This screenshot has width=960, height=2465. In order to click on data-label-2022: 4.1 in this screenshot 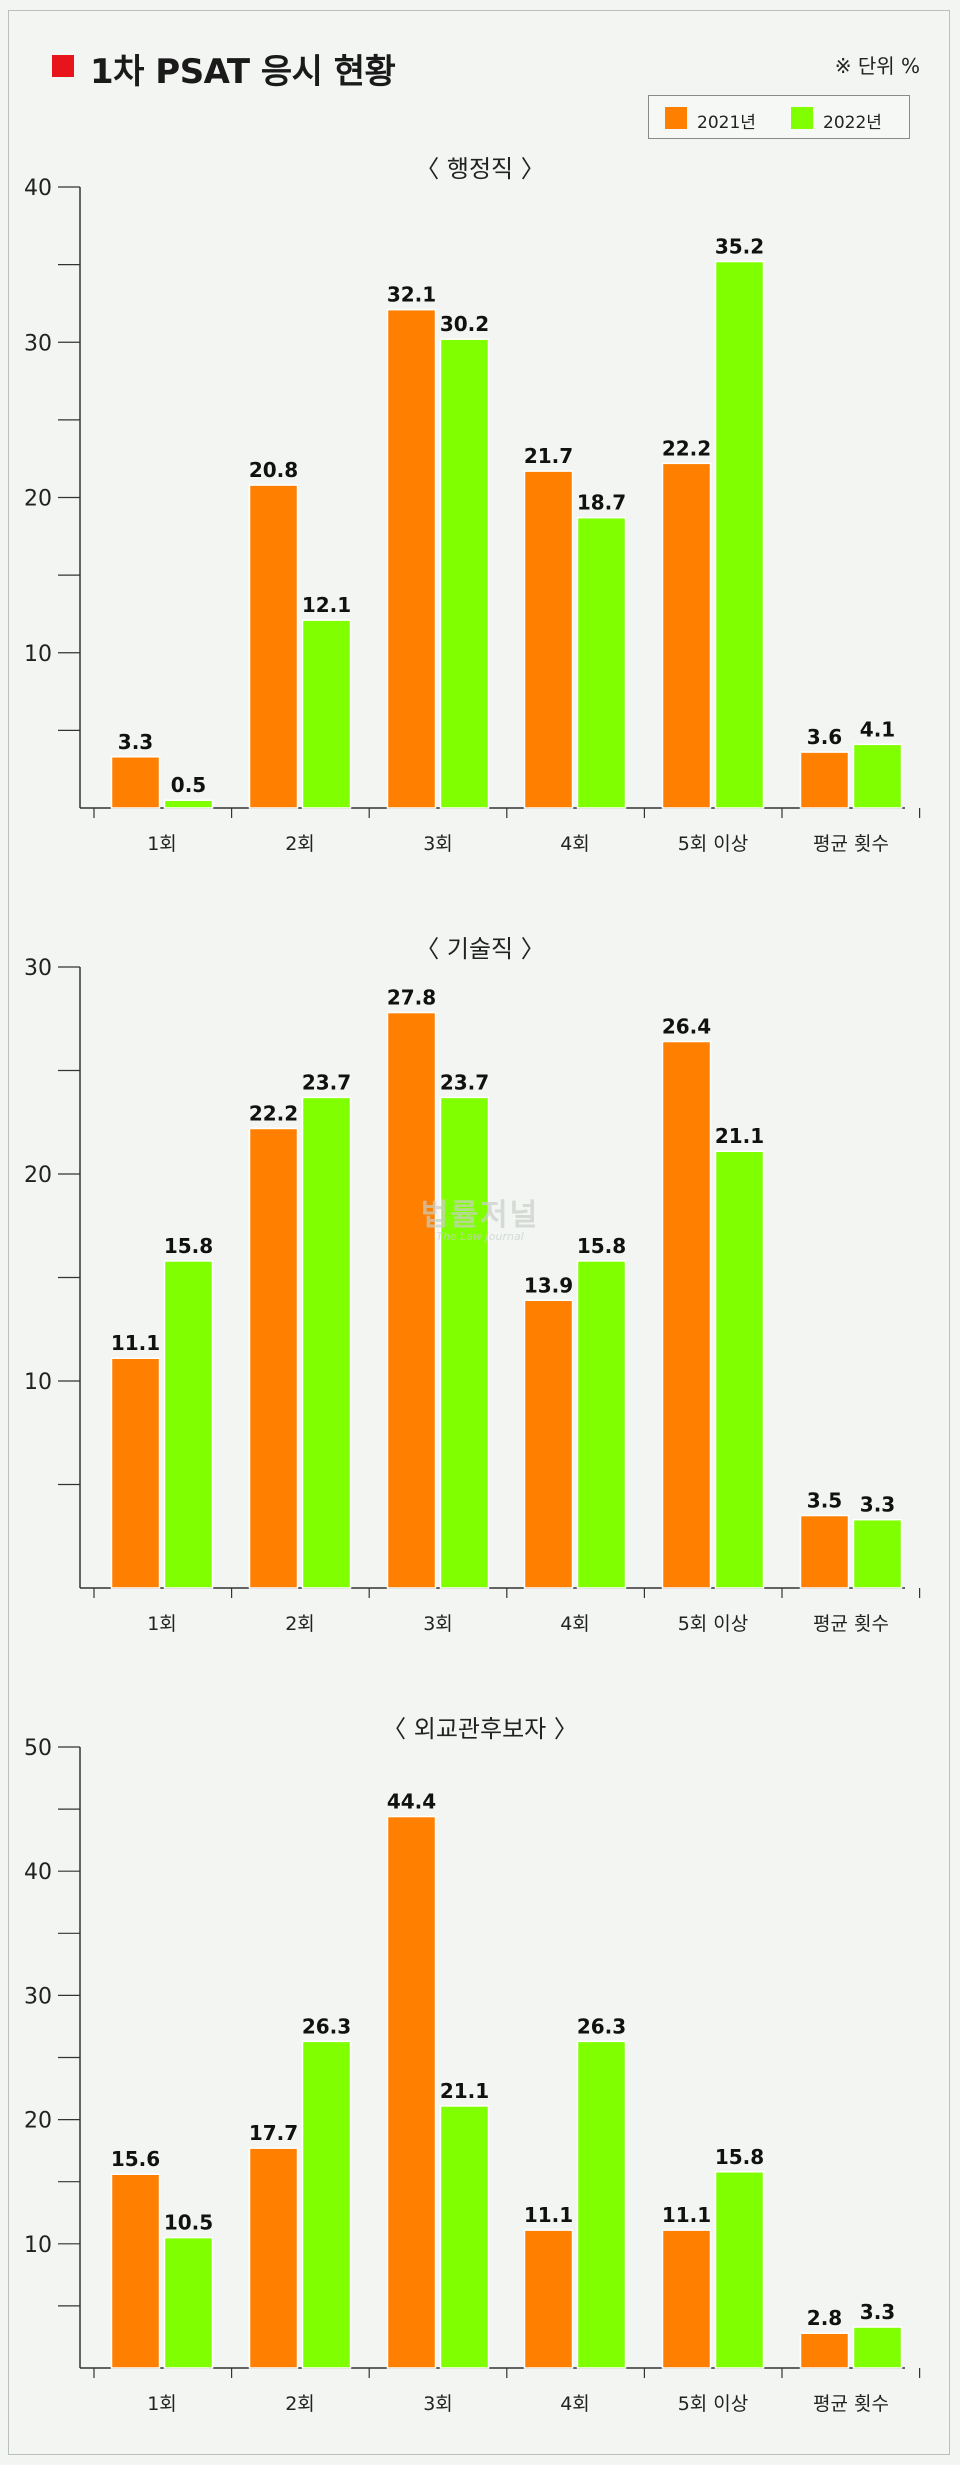, I will do `click(877, 729)`.